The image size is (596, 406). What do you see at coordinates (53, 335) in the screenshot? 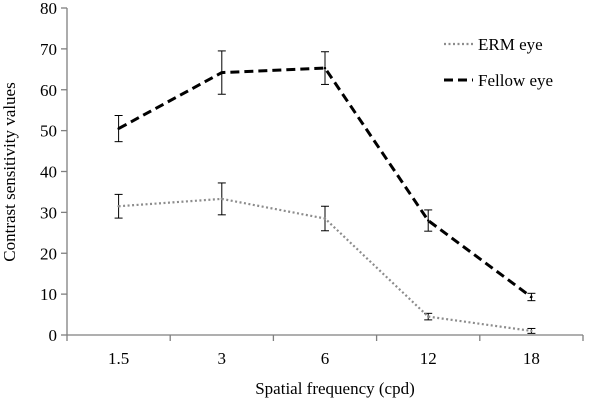
I see `y-tick-label: 0` at bounding box center [53, 335].